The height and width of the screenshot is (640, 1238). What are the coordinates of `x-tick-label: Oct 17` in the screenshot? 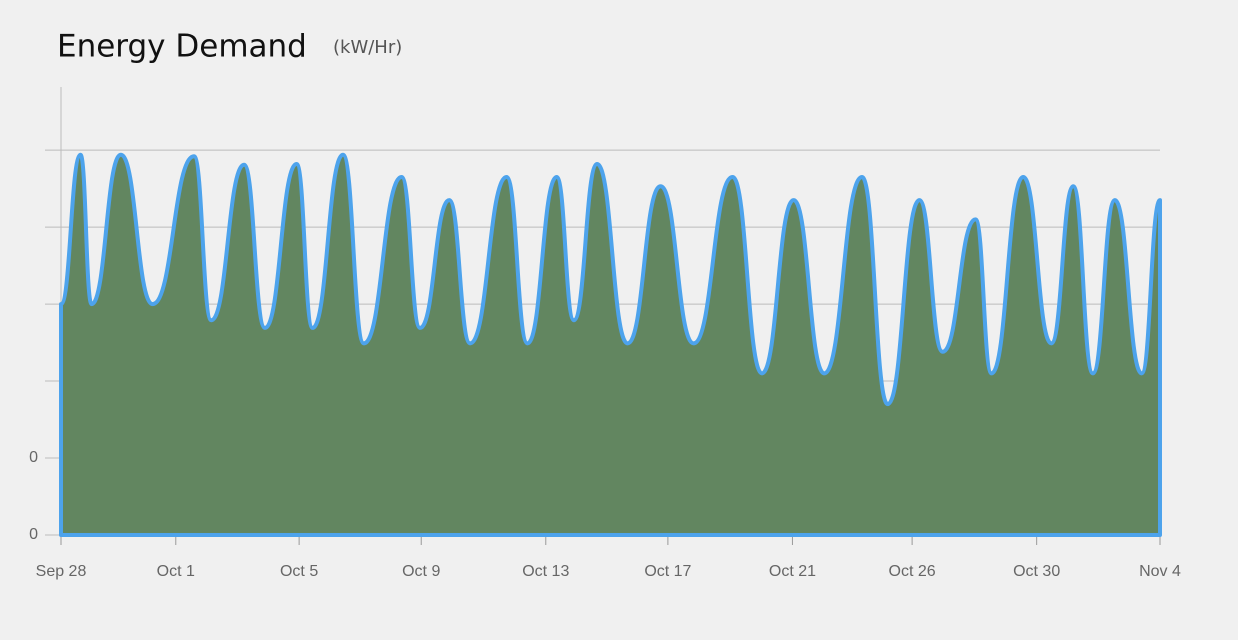 It's located at (667, 571).